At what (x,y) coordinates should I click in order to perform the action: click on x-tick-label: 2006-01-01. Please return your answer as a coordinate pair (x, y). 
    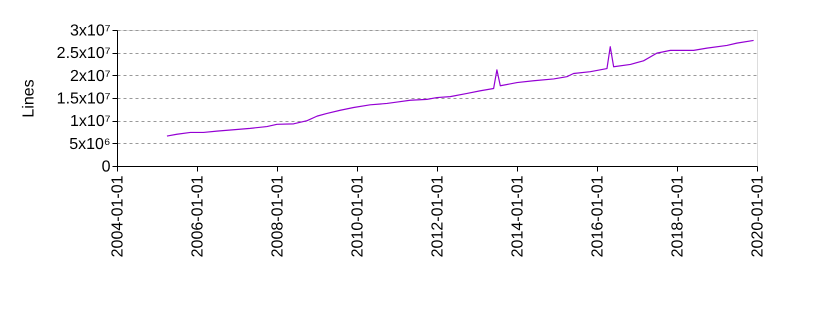
    Looking at the image, I should click on (198, 216).